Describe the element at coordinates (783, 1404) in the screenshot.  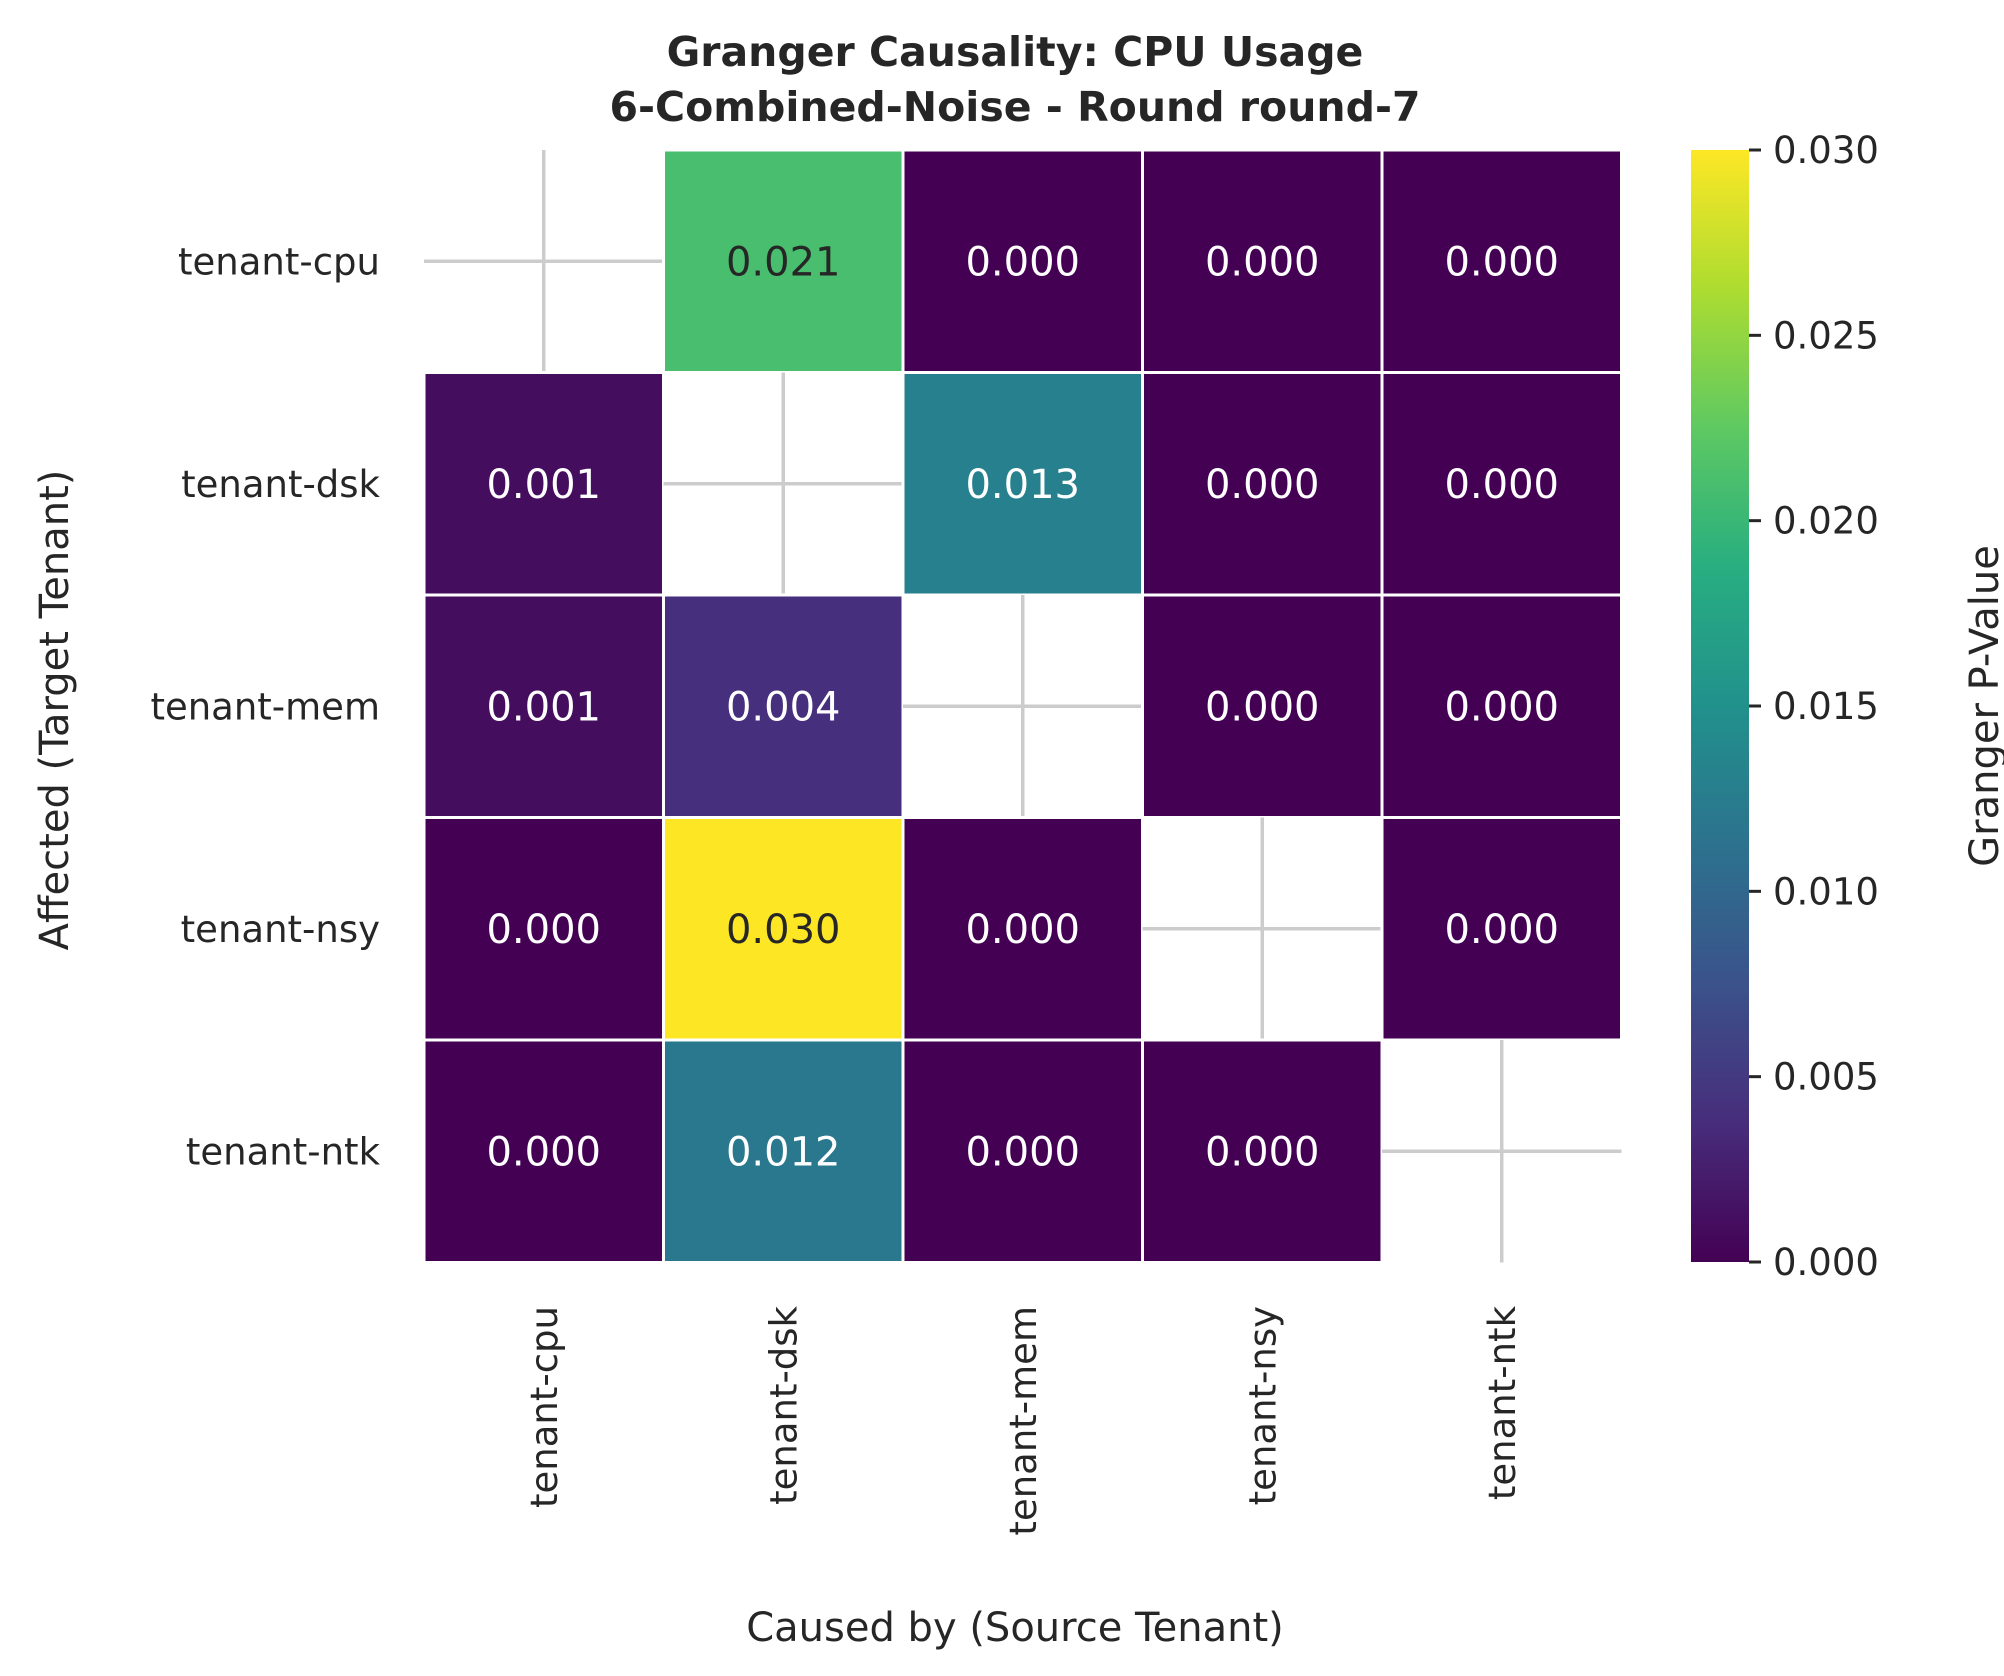
I see `x-tick-label: tenant-dsk` at that location.